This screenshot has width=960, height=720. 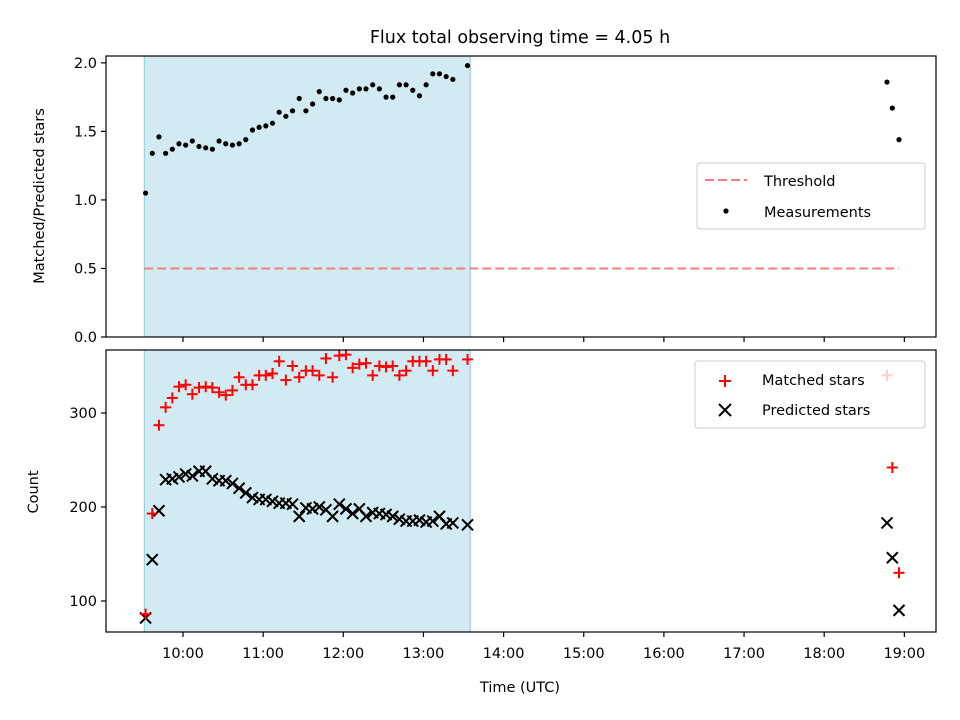 I want to click on count-legend: Matched stars Predicted stars, so click(x=810, y=394).